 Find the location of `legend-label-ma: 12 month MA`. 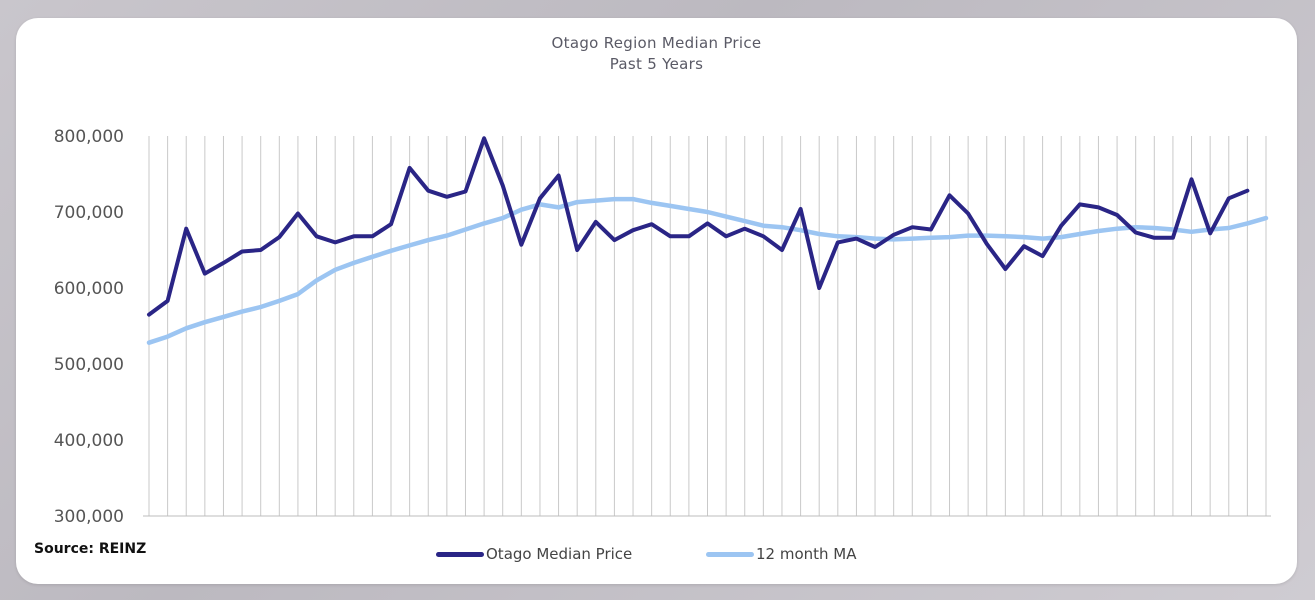

legend-label-ma: 12 month MA is located at coordinates (806, 554).